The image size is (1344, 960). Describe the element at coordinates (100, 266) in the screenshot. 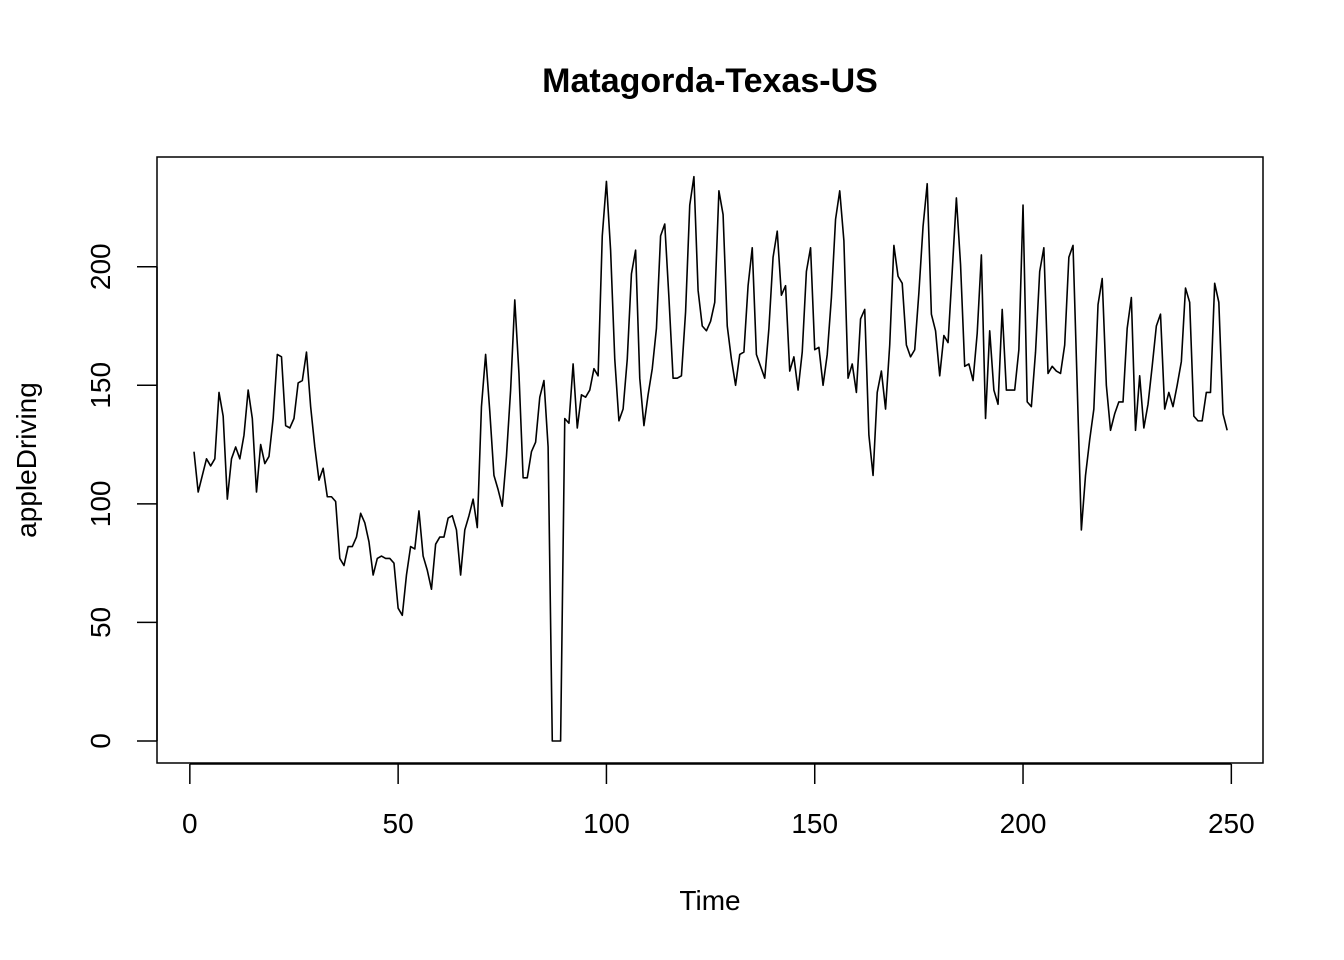

I see `y-tick-label: 200` at that location.